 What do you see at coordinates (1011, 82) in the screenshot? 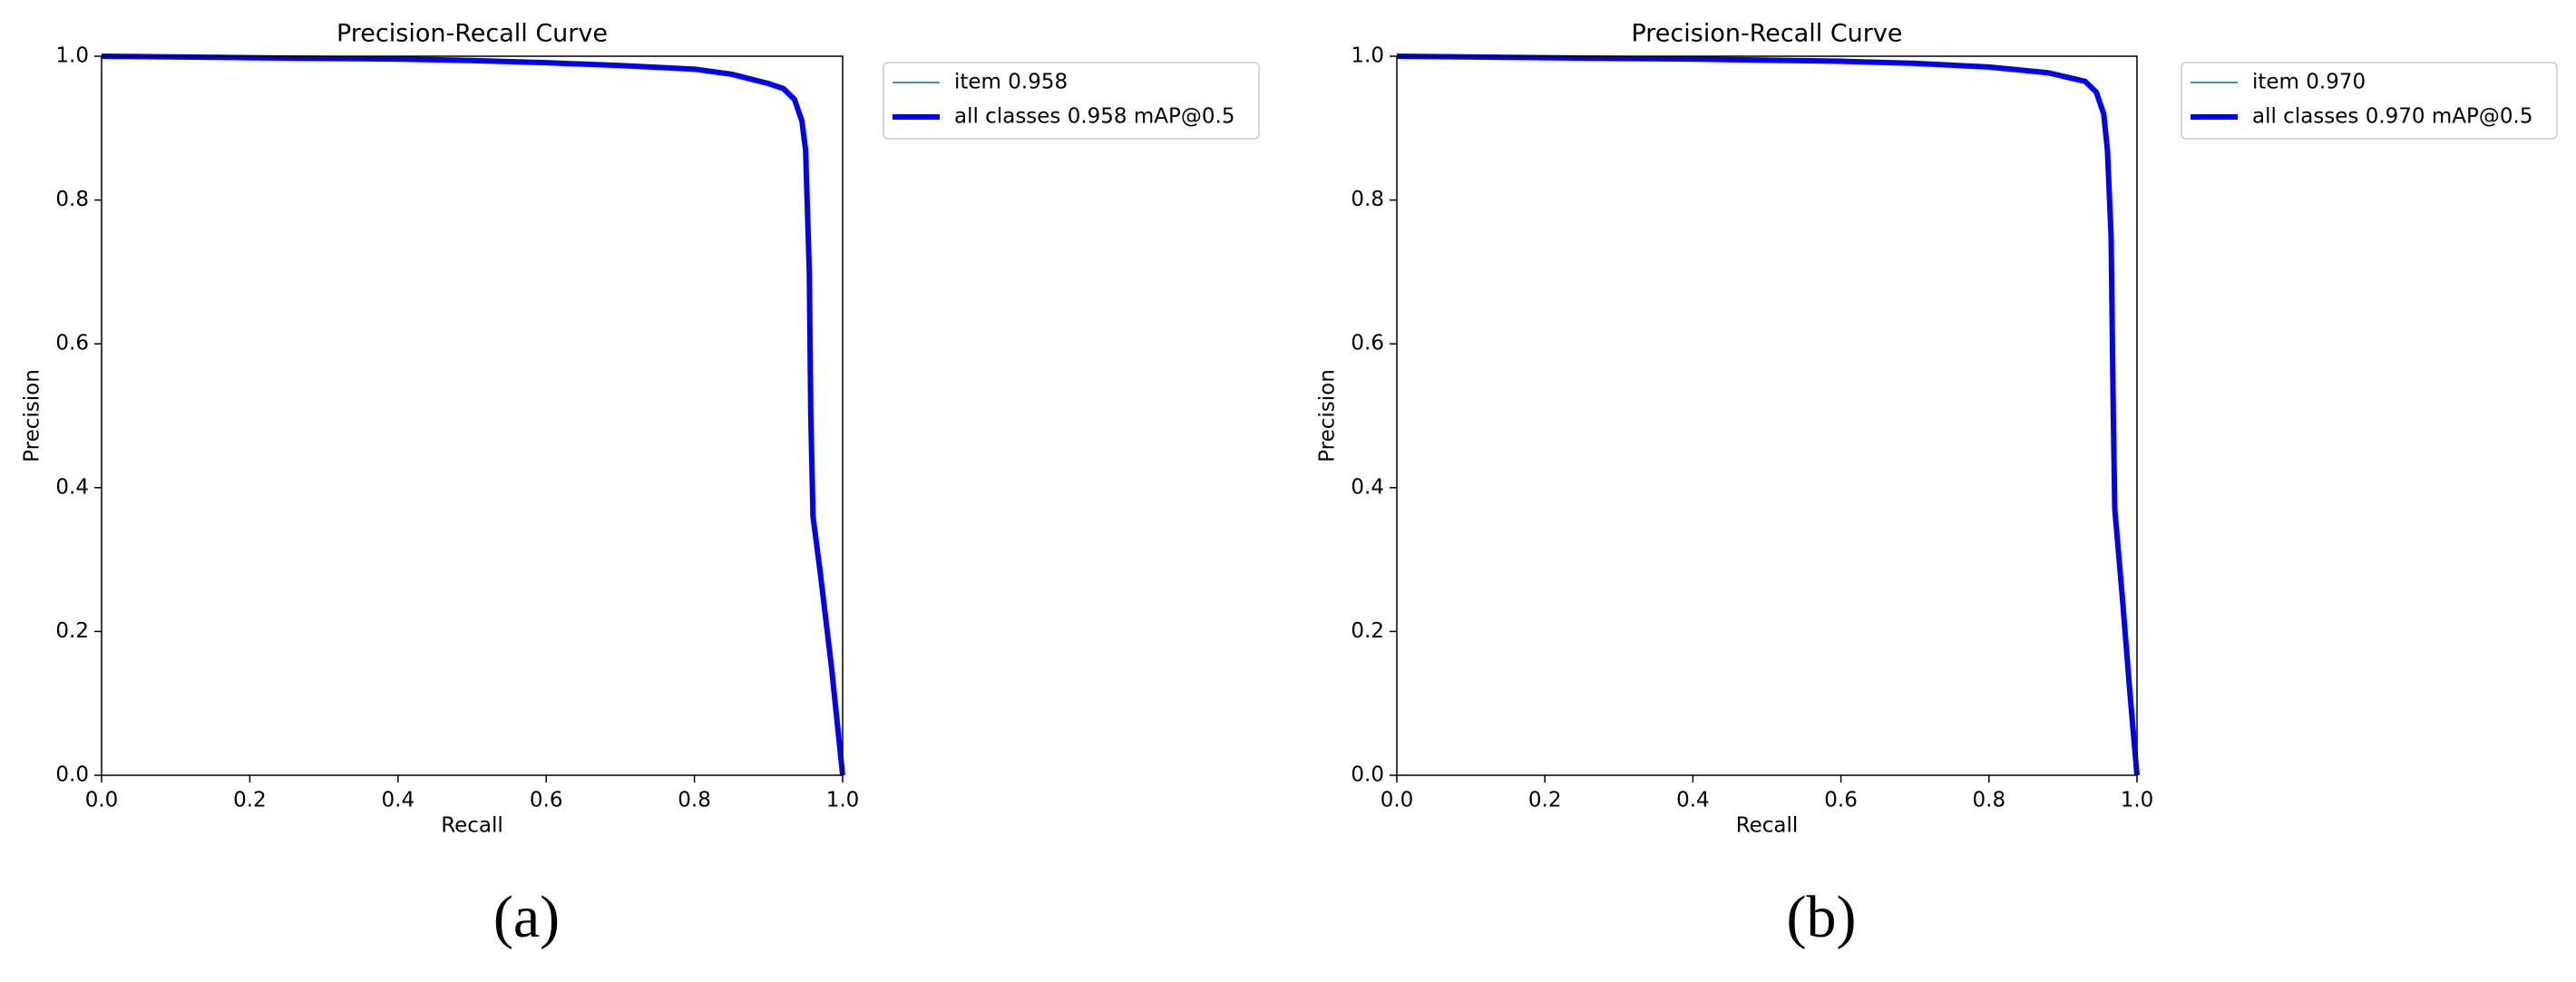
I see `legend-label: item 0.958` at bounding box center [1011, 82].